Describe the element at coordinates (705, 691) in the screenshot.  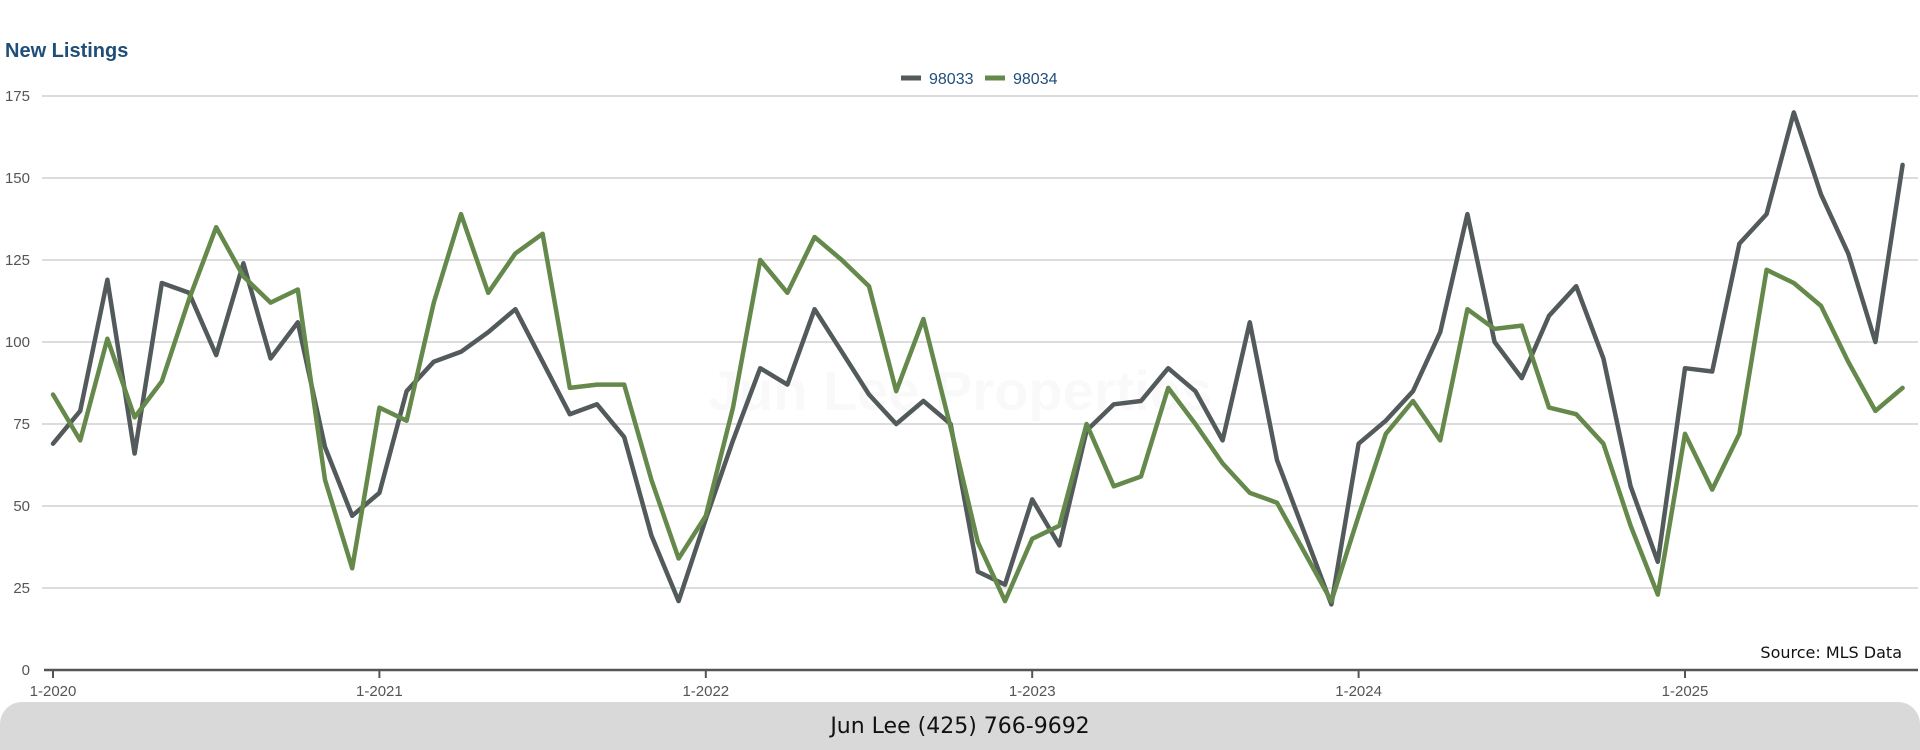
I see `x-tick-label: 1-2022` at that location.